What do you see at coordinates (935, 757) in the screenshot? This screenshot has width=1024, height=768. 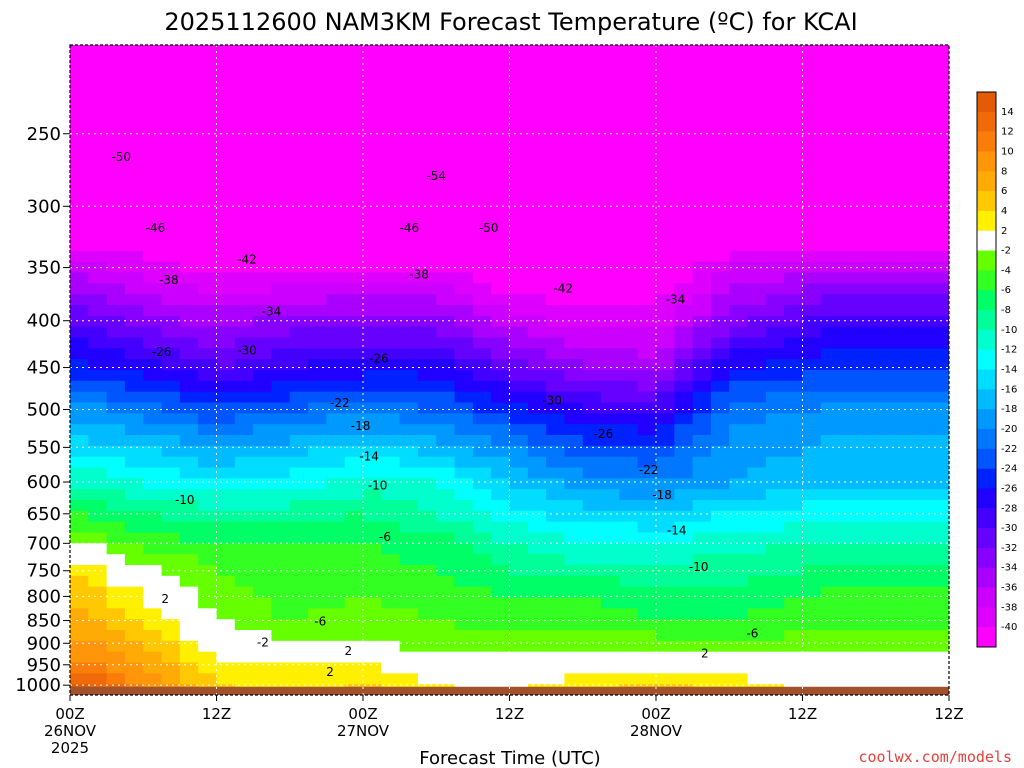 I see `credit-link: coolwx.com/models` at bounding box center [935, 757].